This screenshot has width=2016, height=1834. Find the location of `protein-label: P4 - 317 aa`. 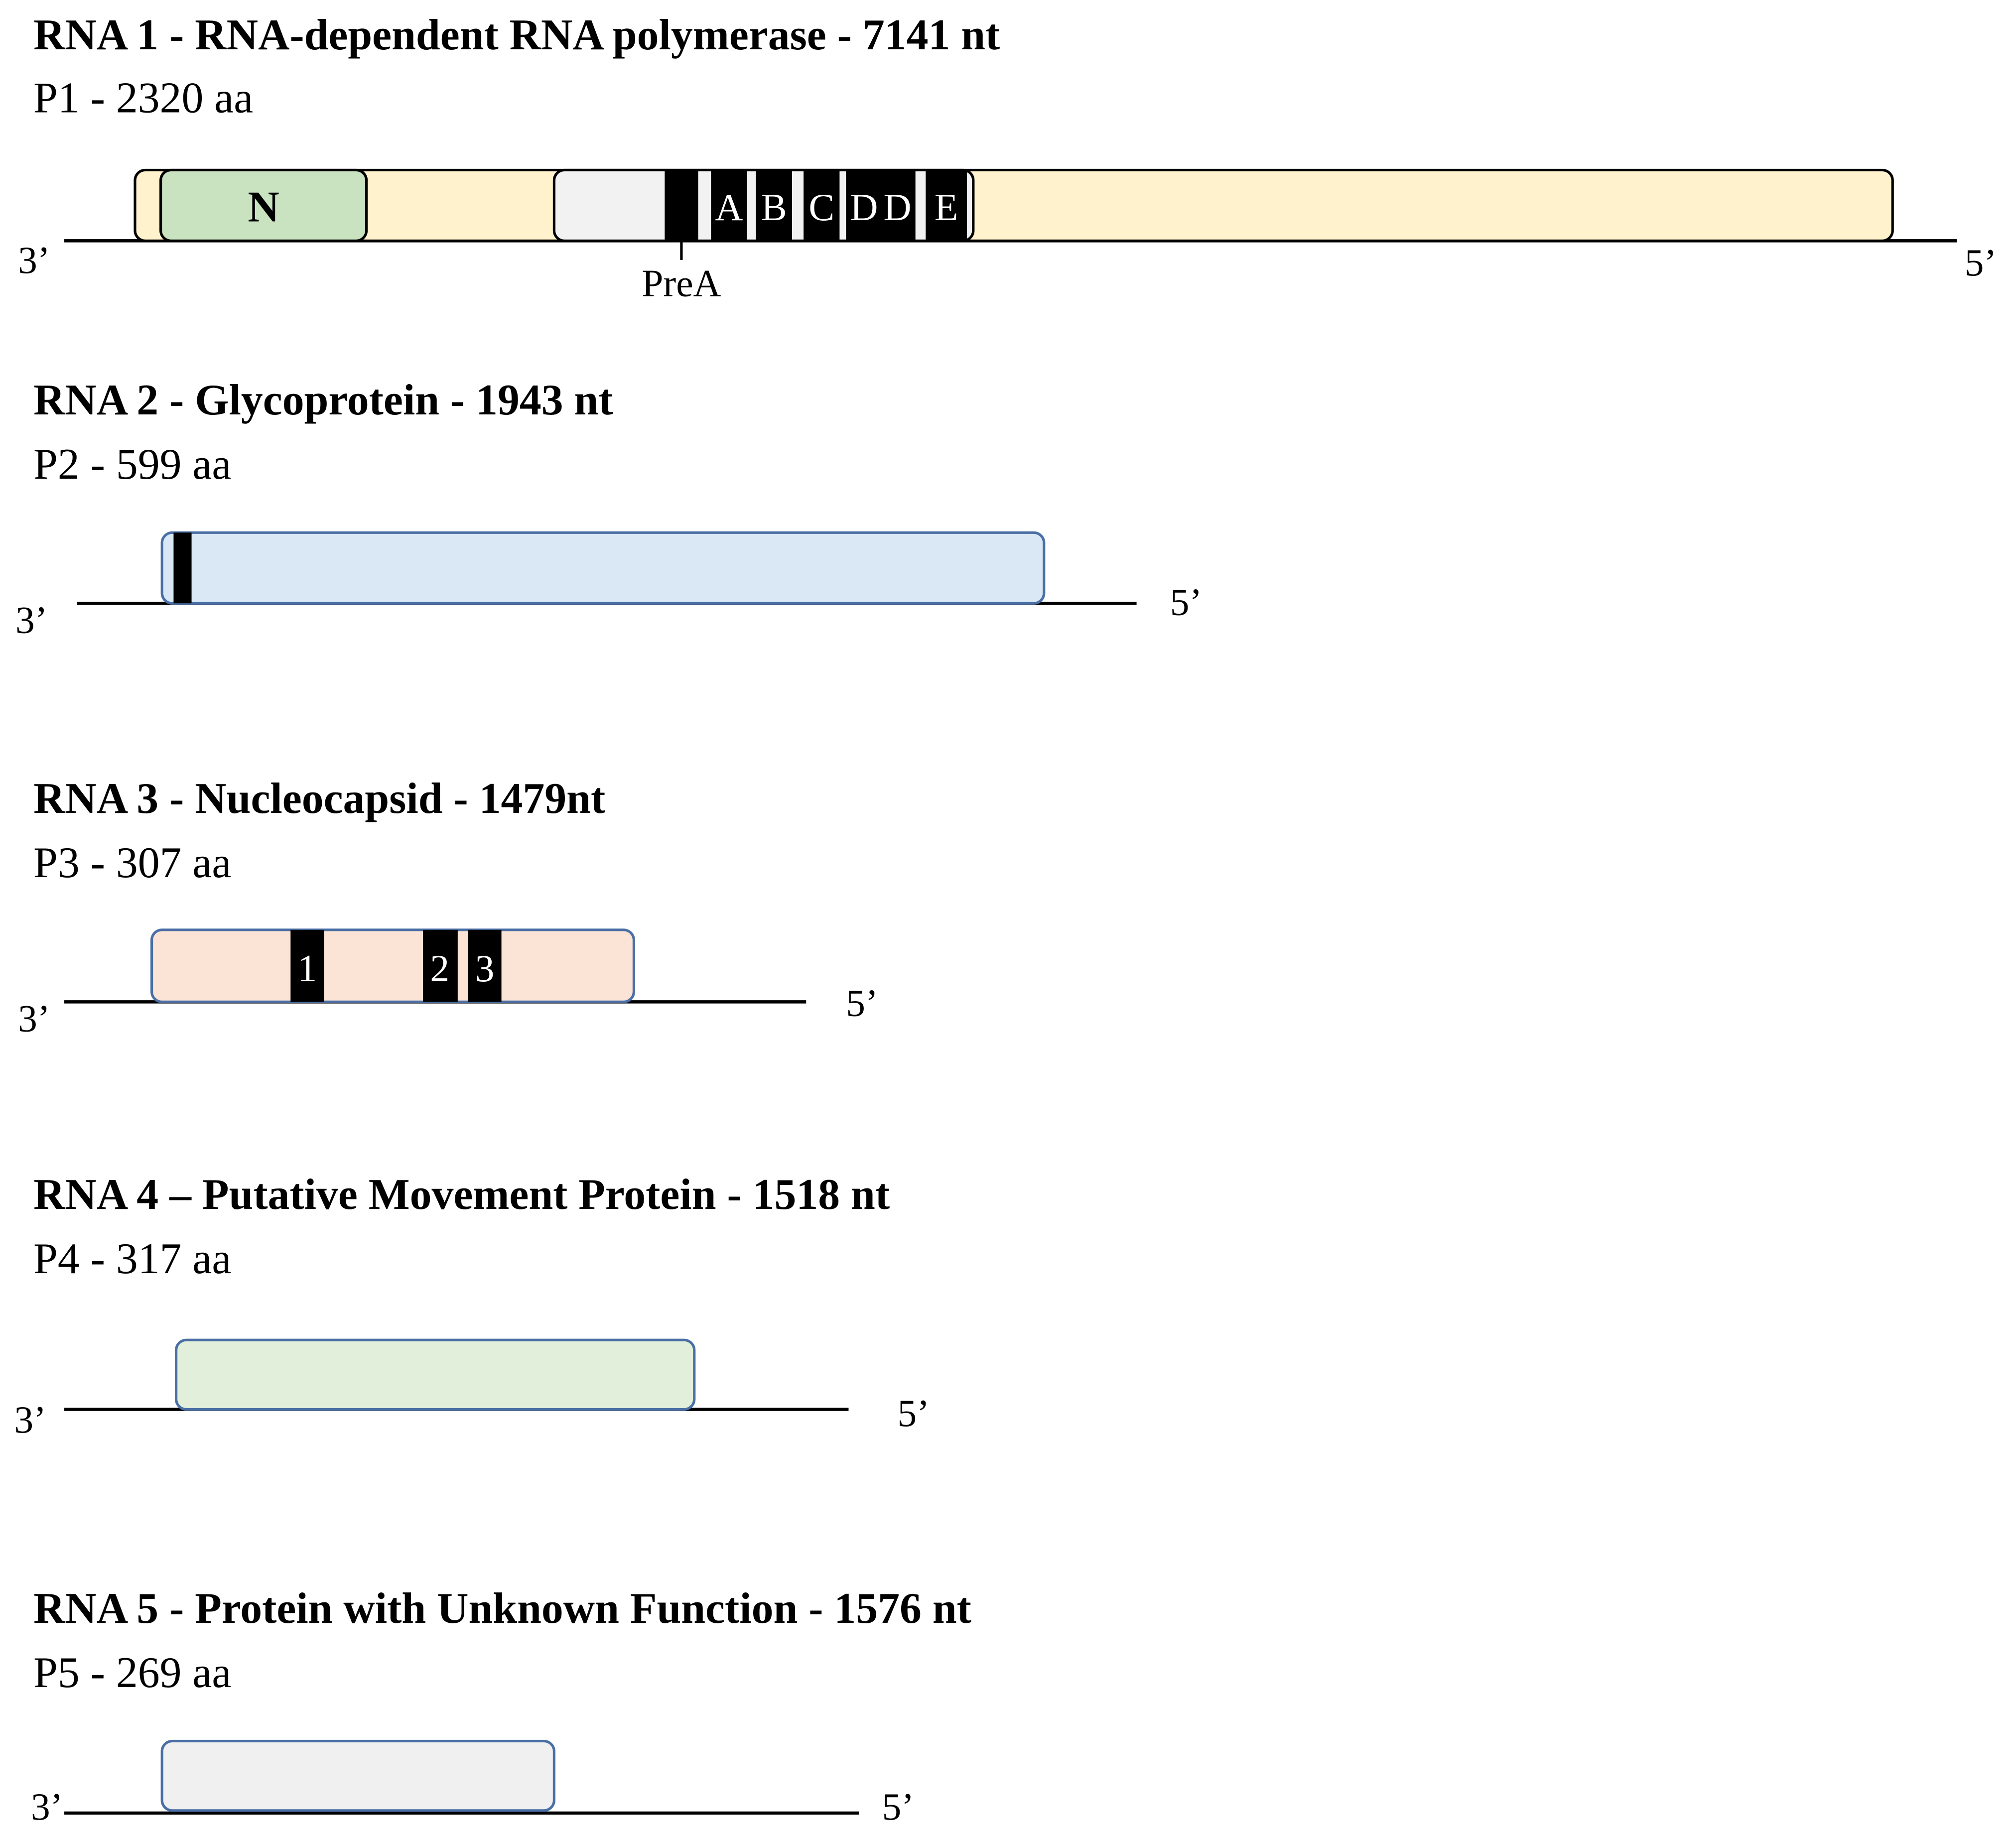

protein-label: P4 - 317 aa is located at coordinates (132, 1258).